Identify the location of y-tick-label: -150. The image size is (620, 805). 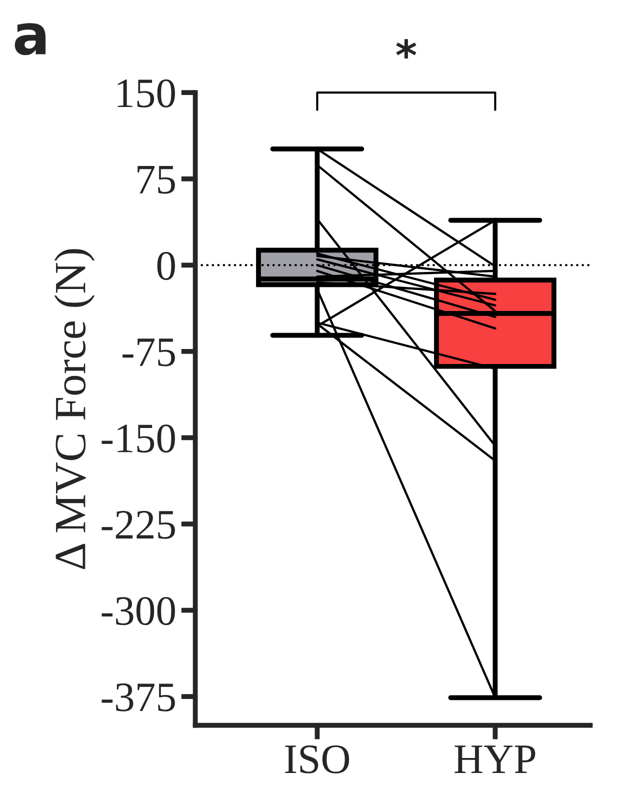
(138, 438).